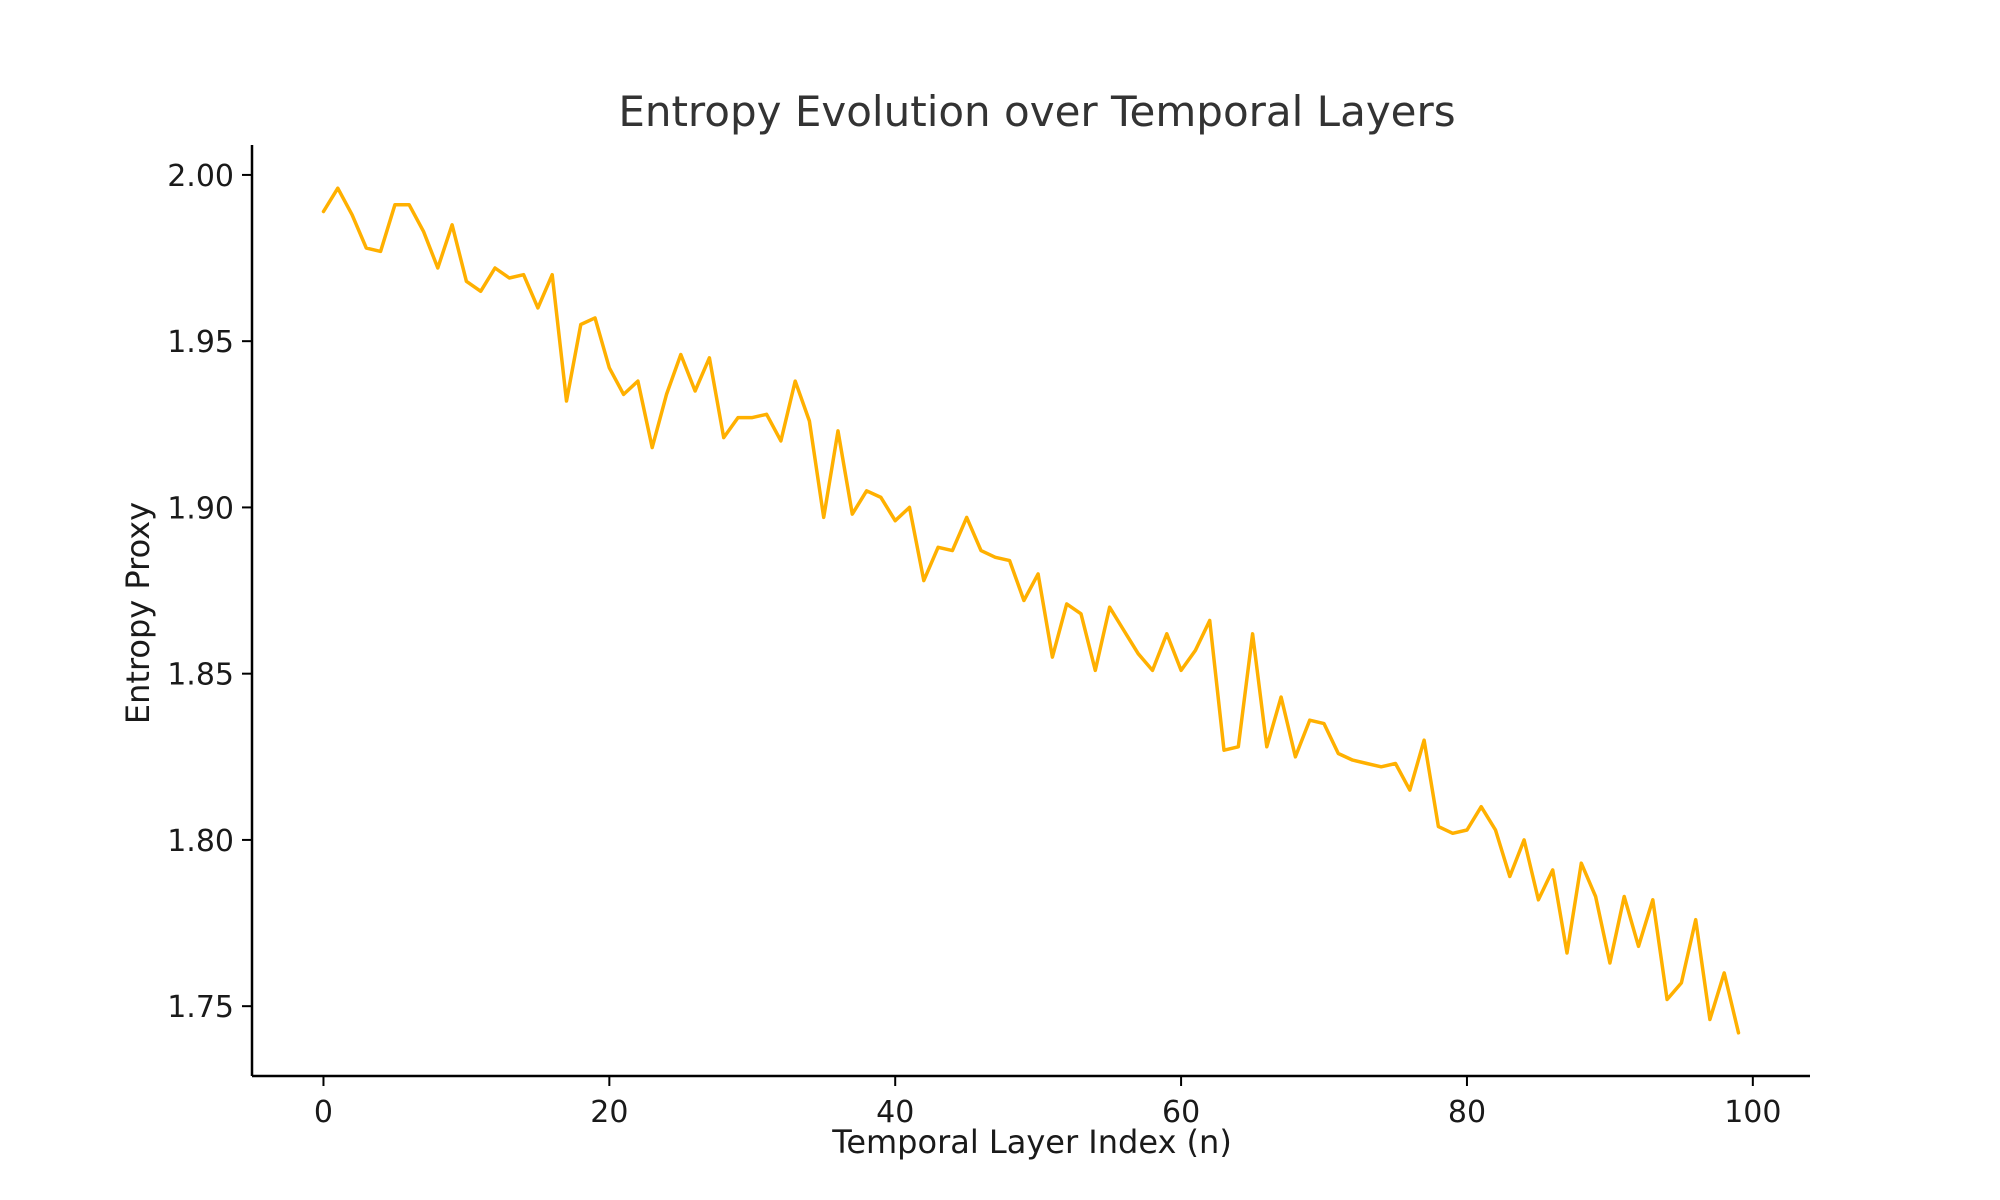 Image resolution: width=2000 pixels, height=1200 pixels. Describe the element at coordinates (200, 508) in the screenshot. I see `y-tick-label: 1.90` at that location.